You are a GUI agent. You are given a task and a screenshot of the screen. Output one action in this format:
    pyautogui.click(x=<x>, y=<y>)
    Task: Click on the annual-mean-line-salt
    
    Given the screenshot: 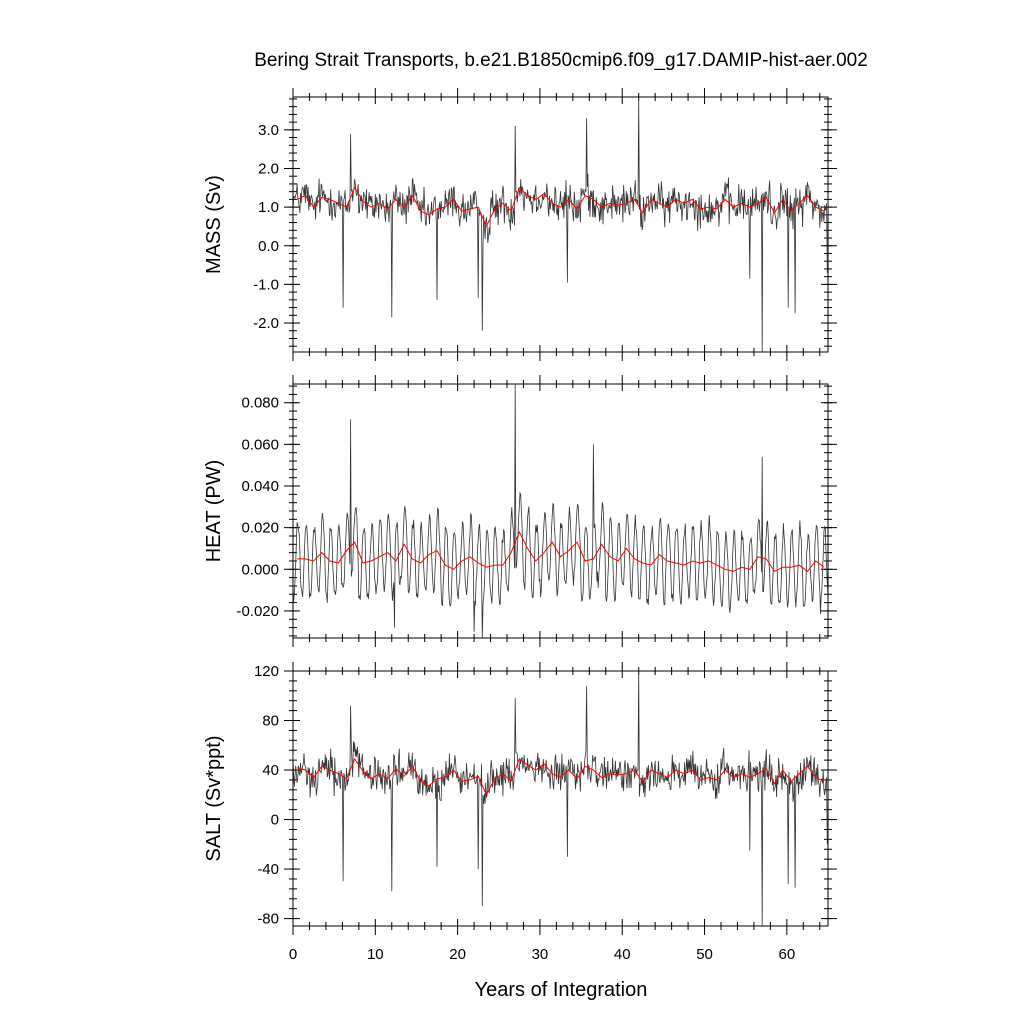 What is the action you would take?
    pyautogui.click(x=560, y=776)
    